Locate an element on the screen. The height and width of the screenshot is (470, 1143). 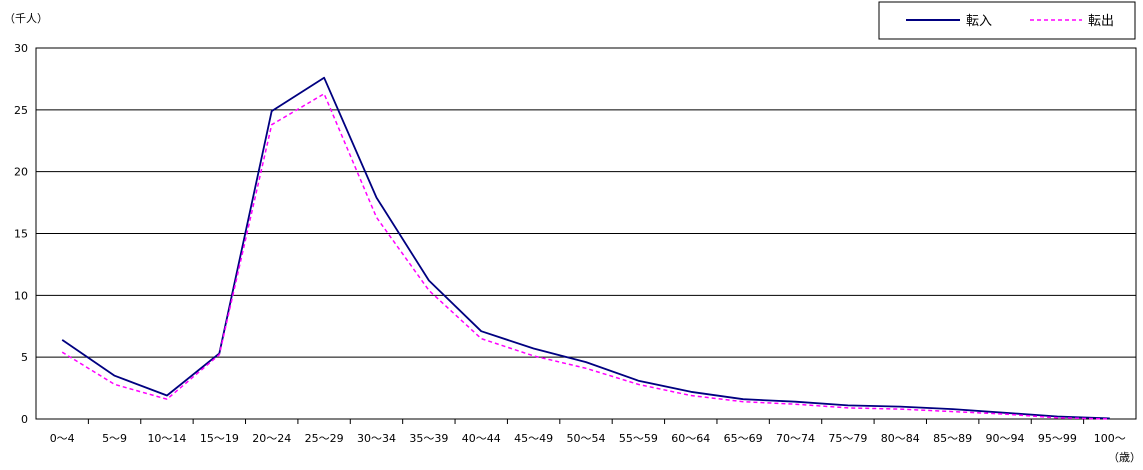
x-tick-label: 25〜29 is located at coordinates (324, 438).